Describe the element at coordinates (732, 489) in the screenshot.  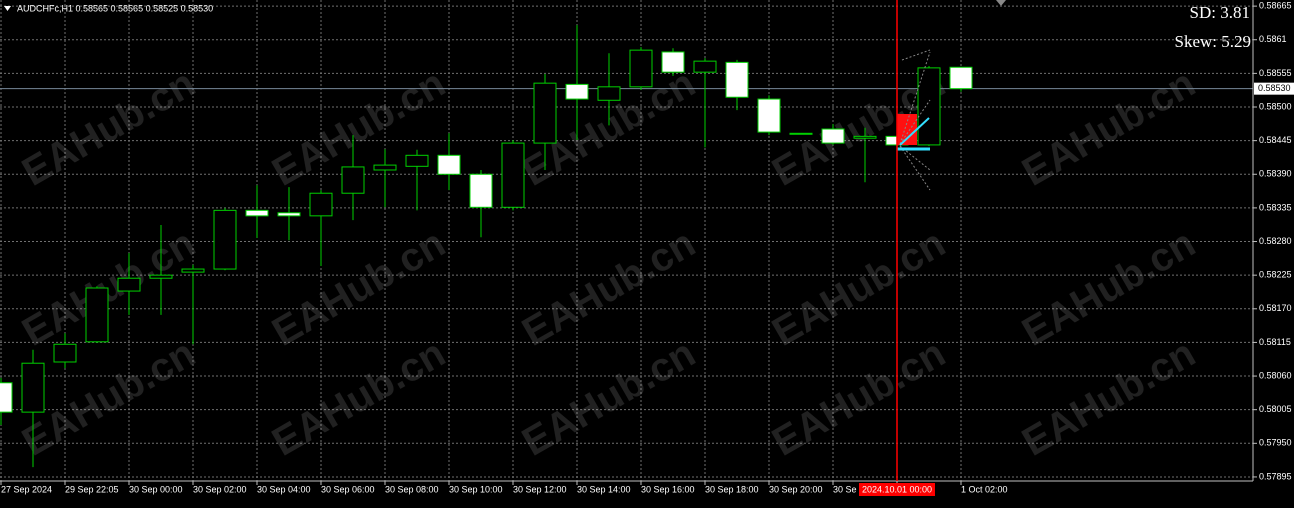
I see `x-tick-label: 30 Sep 18:00` at that location.